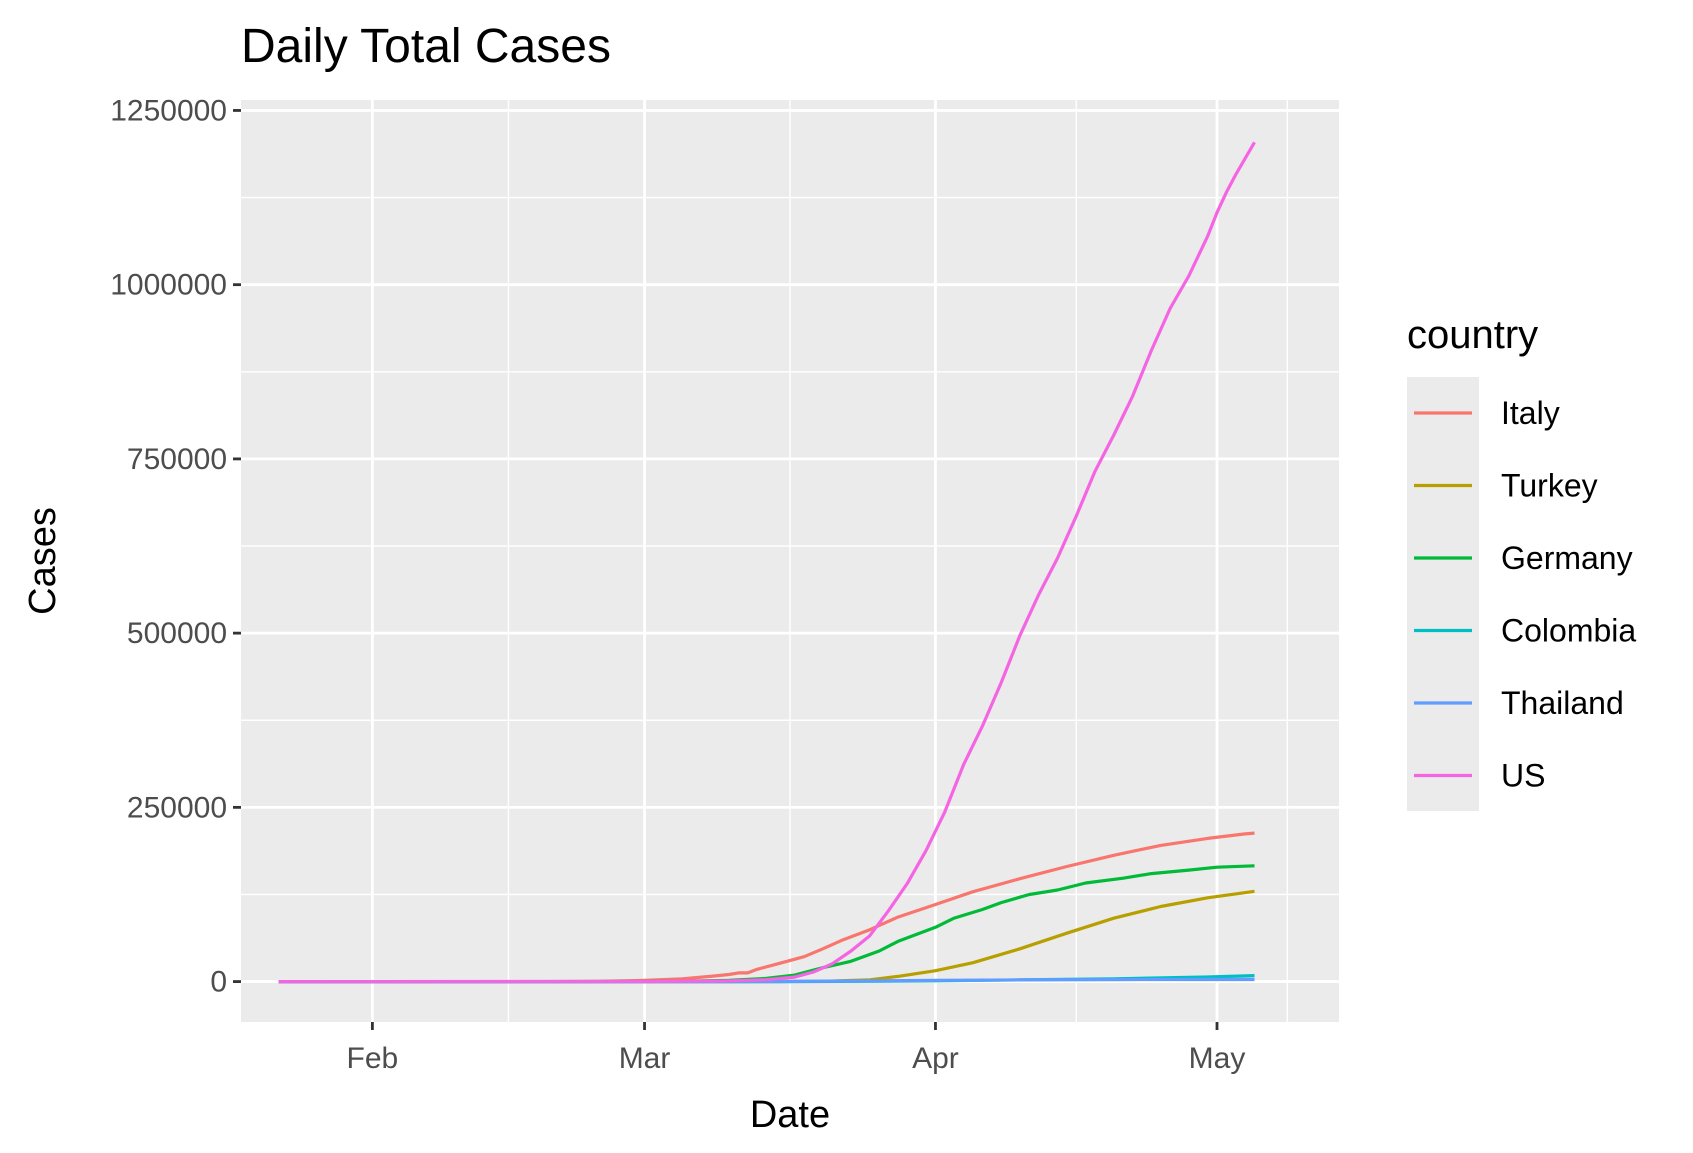 This screenshot has height=1153, width=1693. What do you see at coordinates (645, 1058) in the screenshot?
I see `x-tick-label: Mar` at bounding box center [645, 1058].